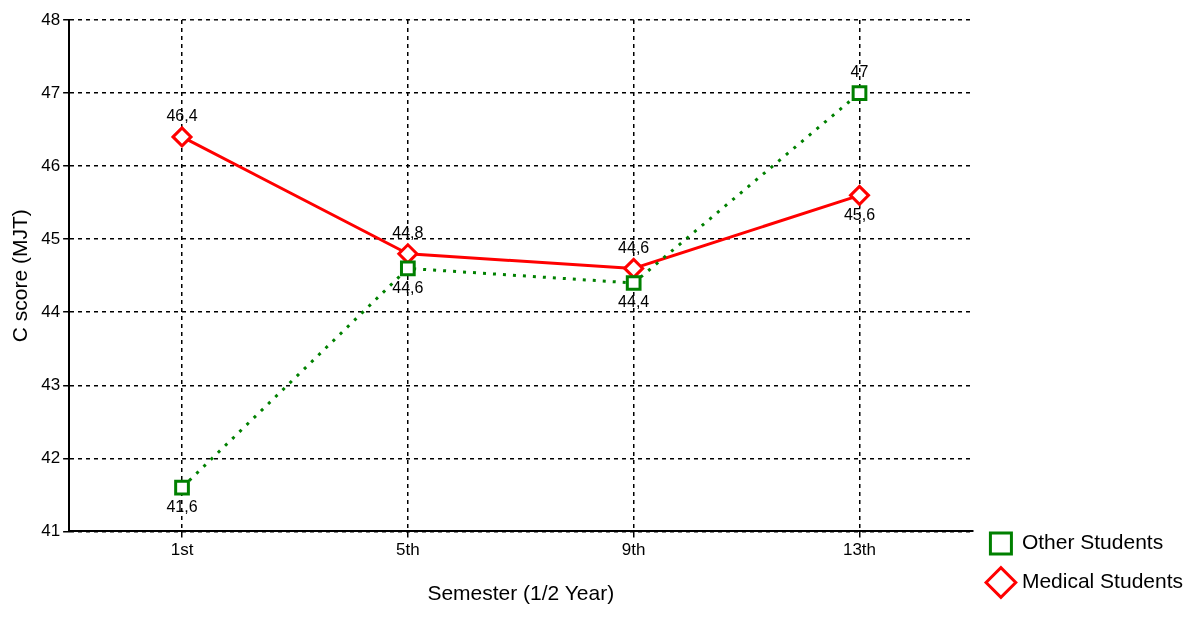  I want to click on x-tick-label: 5th, so click(408, 550).